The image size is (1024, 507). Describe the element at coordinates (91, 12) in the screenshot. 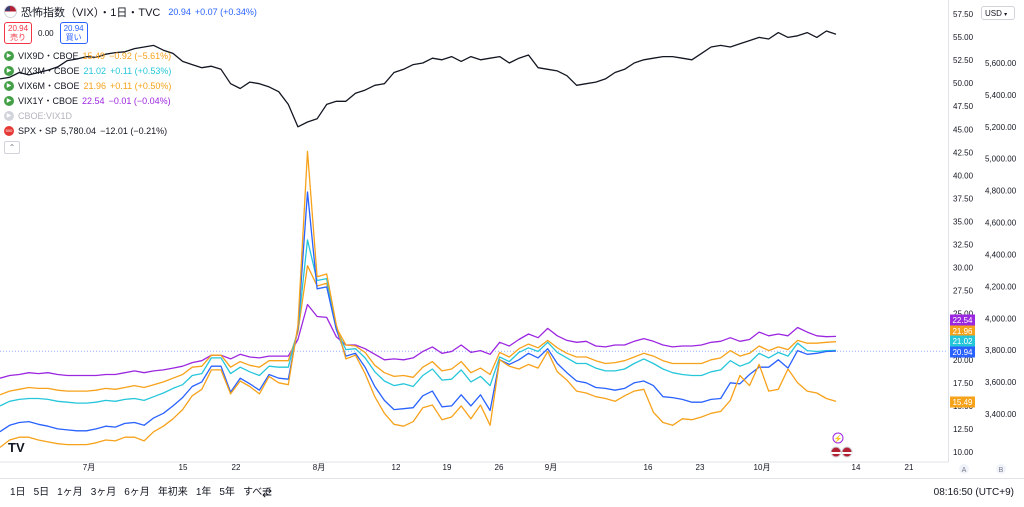

I see `symbol-title: 恐怖指数（VIX）・1日・TVC` at that location.